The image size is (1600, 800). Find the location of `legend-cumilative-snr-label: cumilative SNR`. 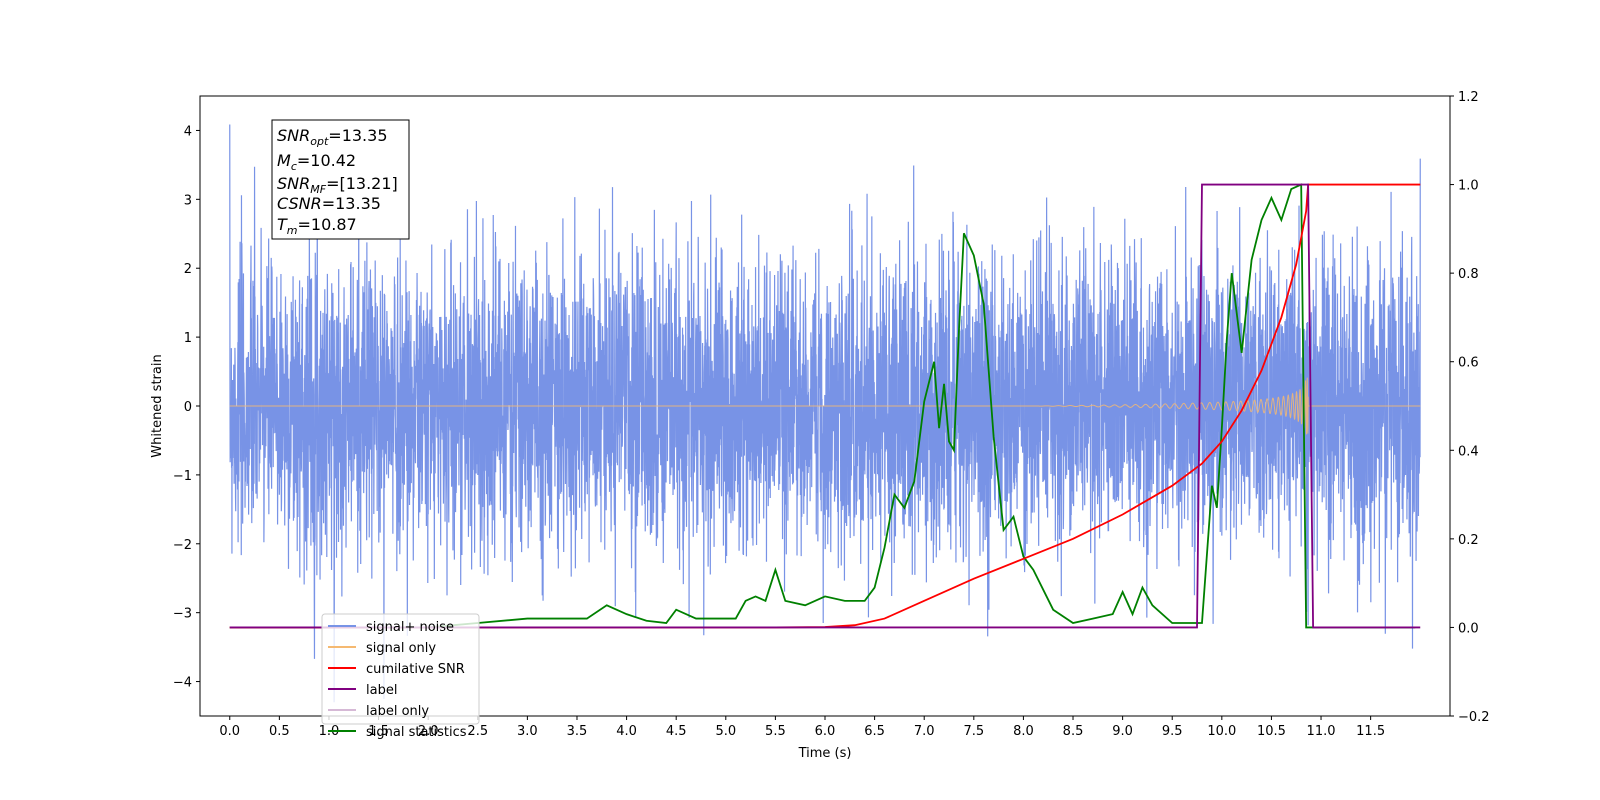

legend-cumilative-snr-label: cumilative SNR is located at coordinates (415, 669).